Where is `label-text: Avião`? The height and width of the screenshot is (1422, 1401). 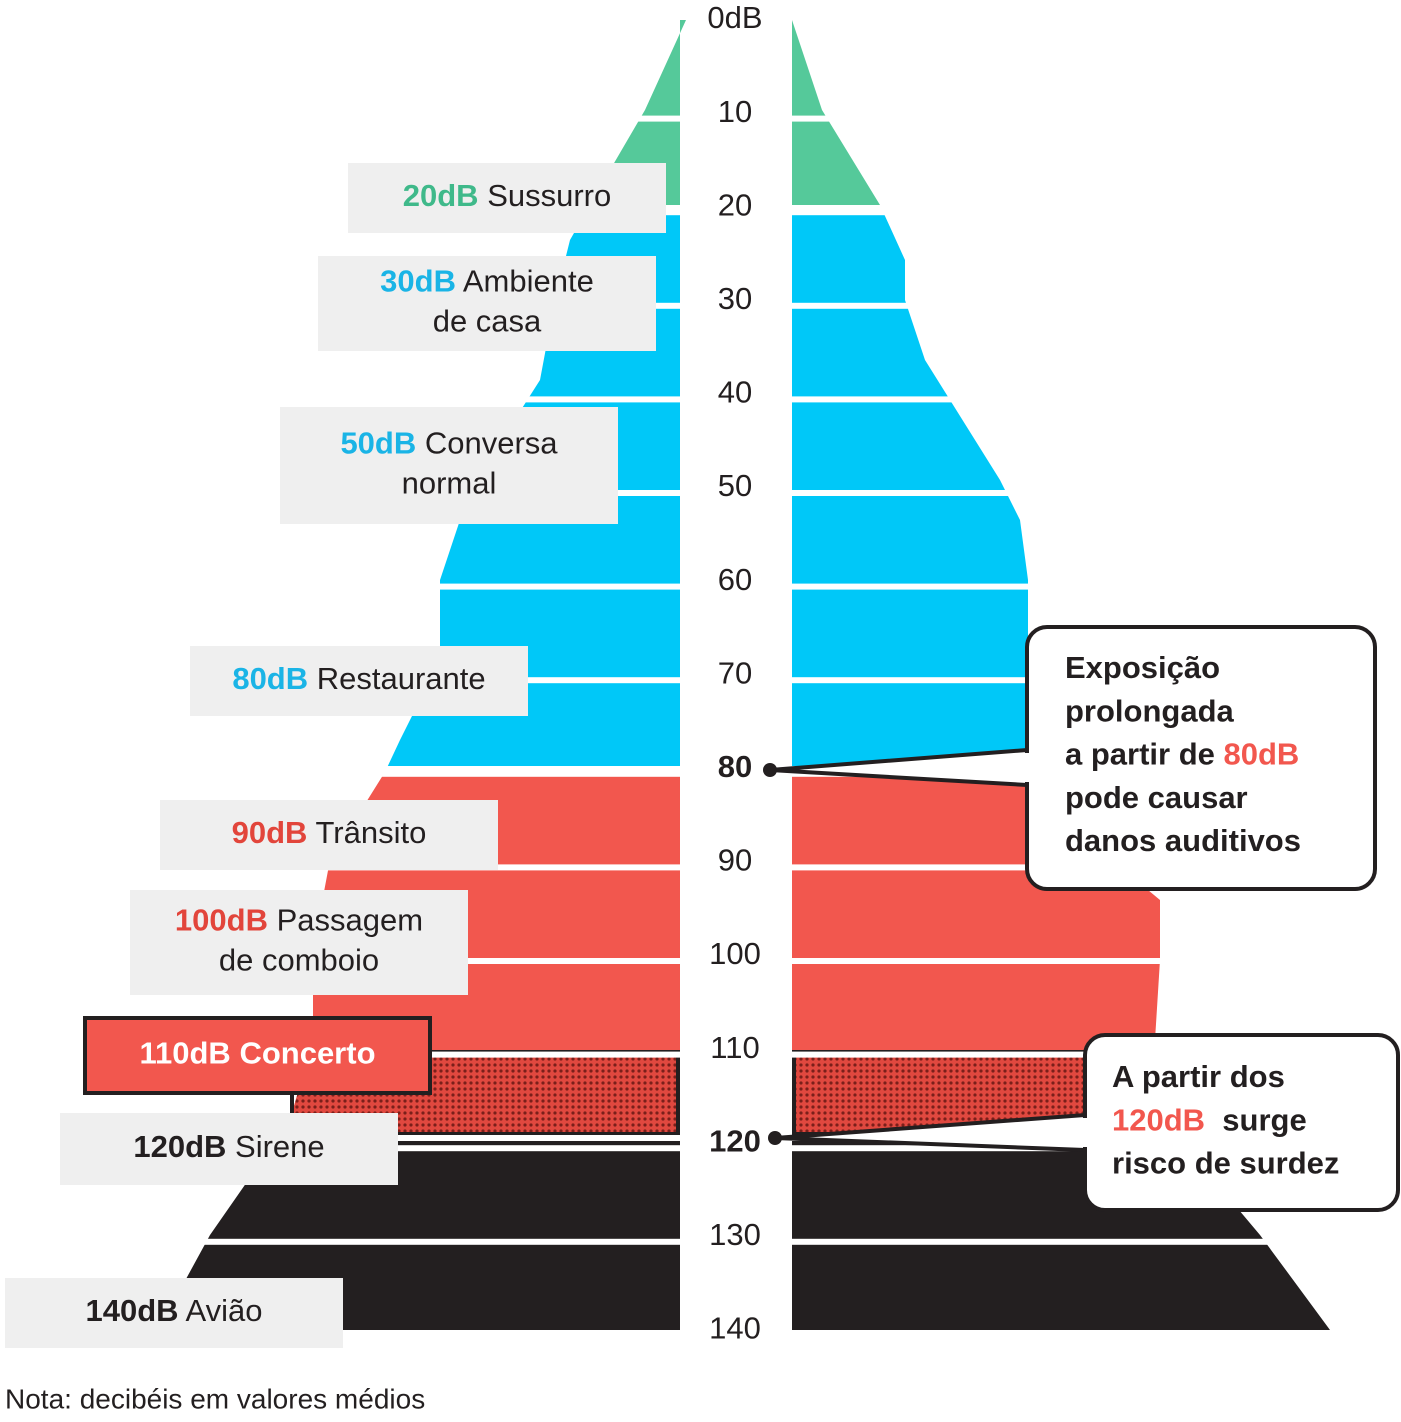
label-text: Avião is located at coordinates (223, 1310).